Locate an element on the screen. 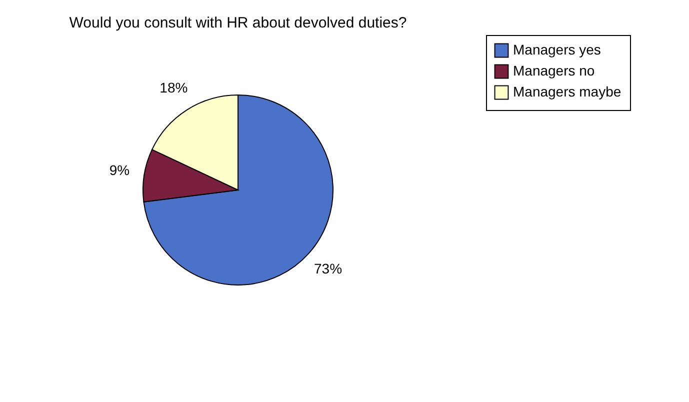 This screenshot has height=402, width=689. legend-label: Managers yes is located at coordinates (557, 50).